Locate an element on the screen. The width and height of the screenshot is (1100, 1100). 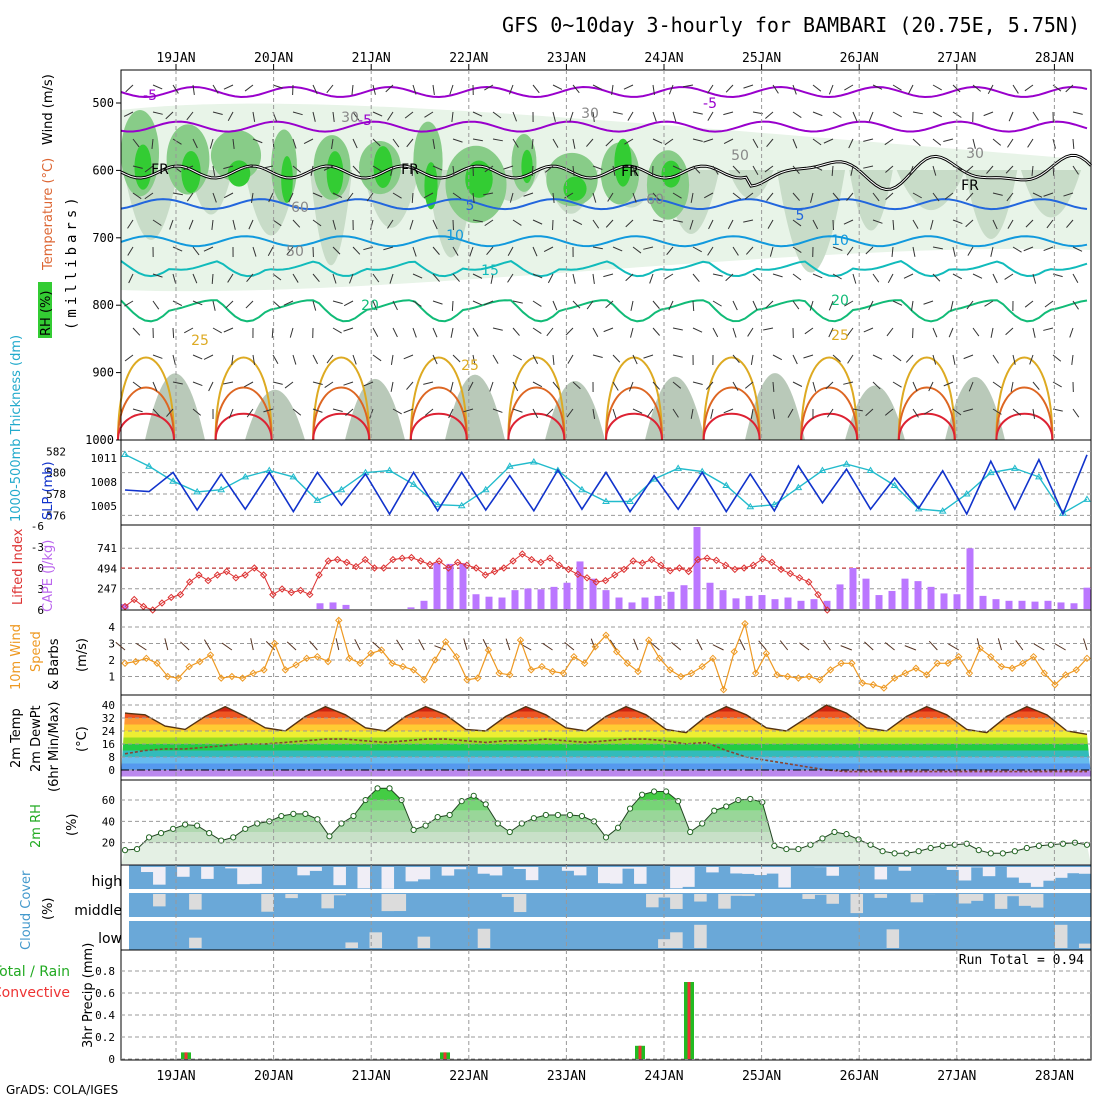
thickness-point is located at coordinates (798, 487).